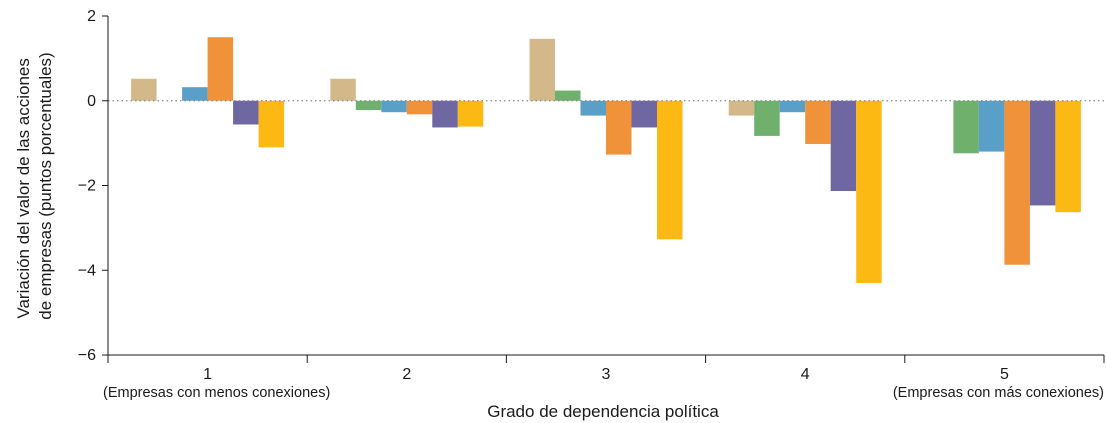 Image resolution: width=1106 pixels, height=423 pixels. I want to click on y-tick-label: −4, so click(87, 270).